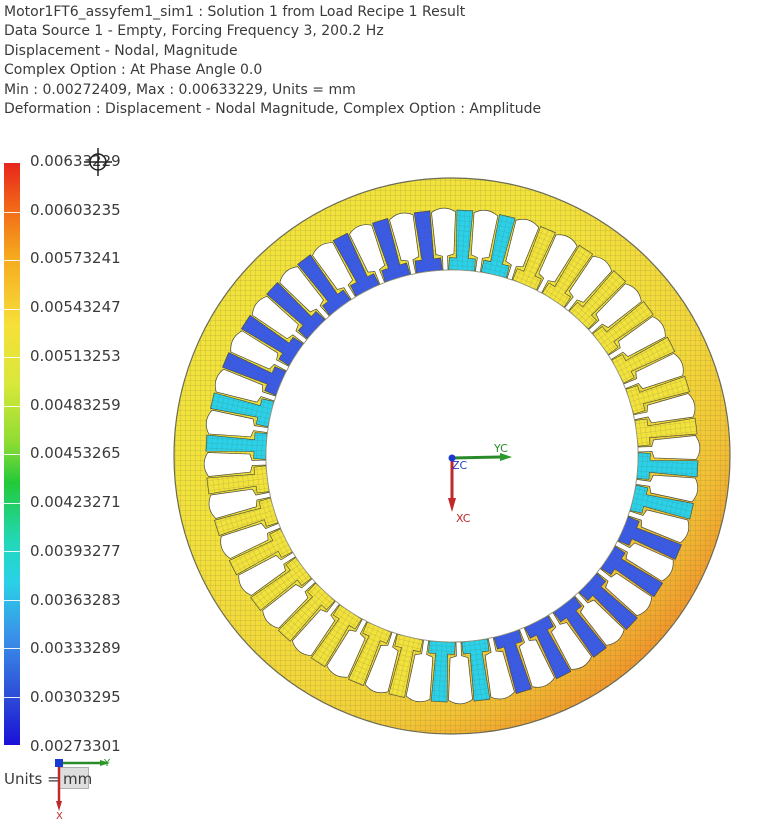 This screenshot has height=825, width=763. I want to click on units-label: Units =, so click(32, 779).